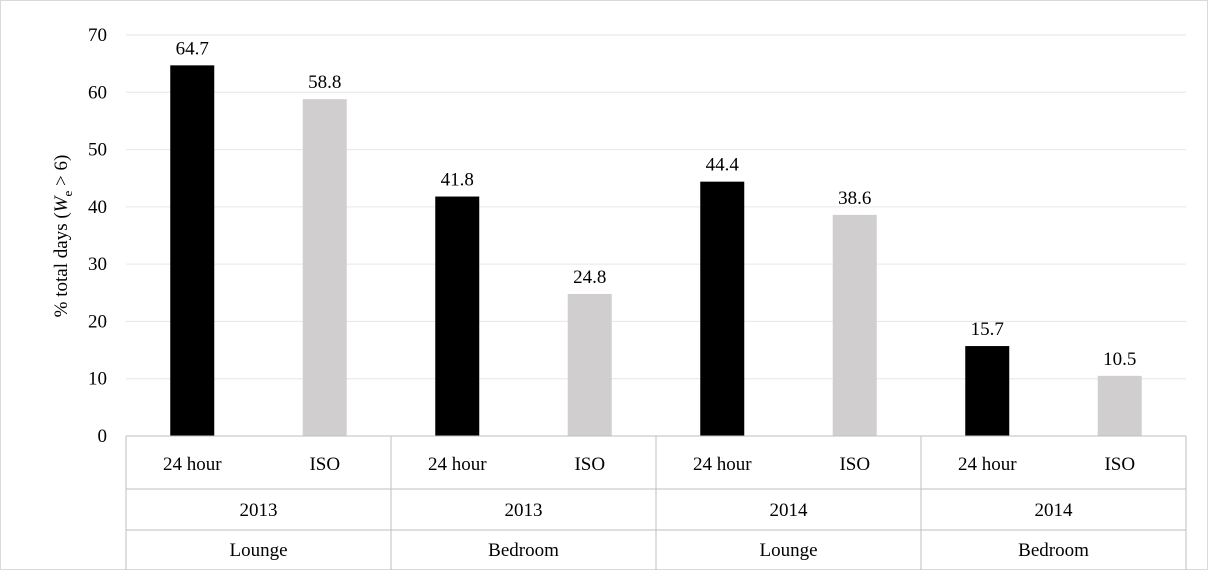 The height and width of the screenshot is (570, 1208). Describe the element at coordinates (97, 92) in the screenshot. I see `y-tick-label: 60` at that location.